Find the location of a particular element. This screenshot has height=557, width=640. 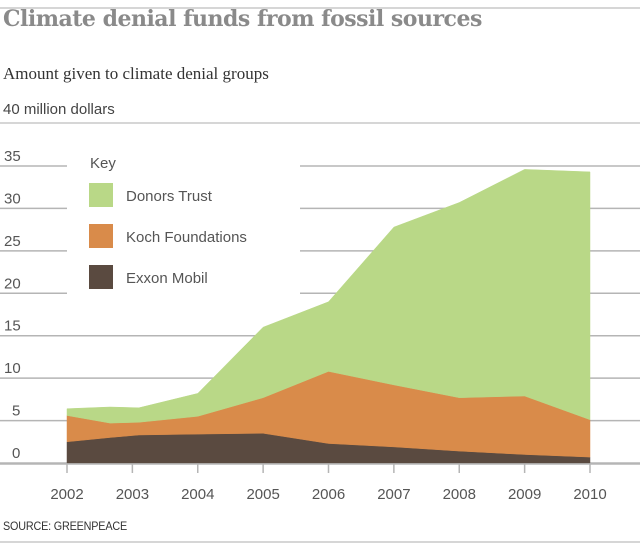

chart-subtitle: Amount given to climate denial groups is located at coordinates (136, 73).